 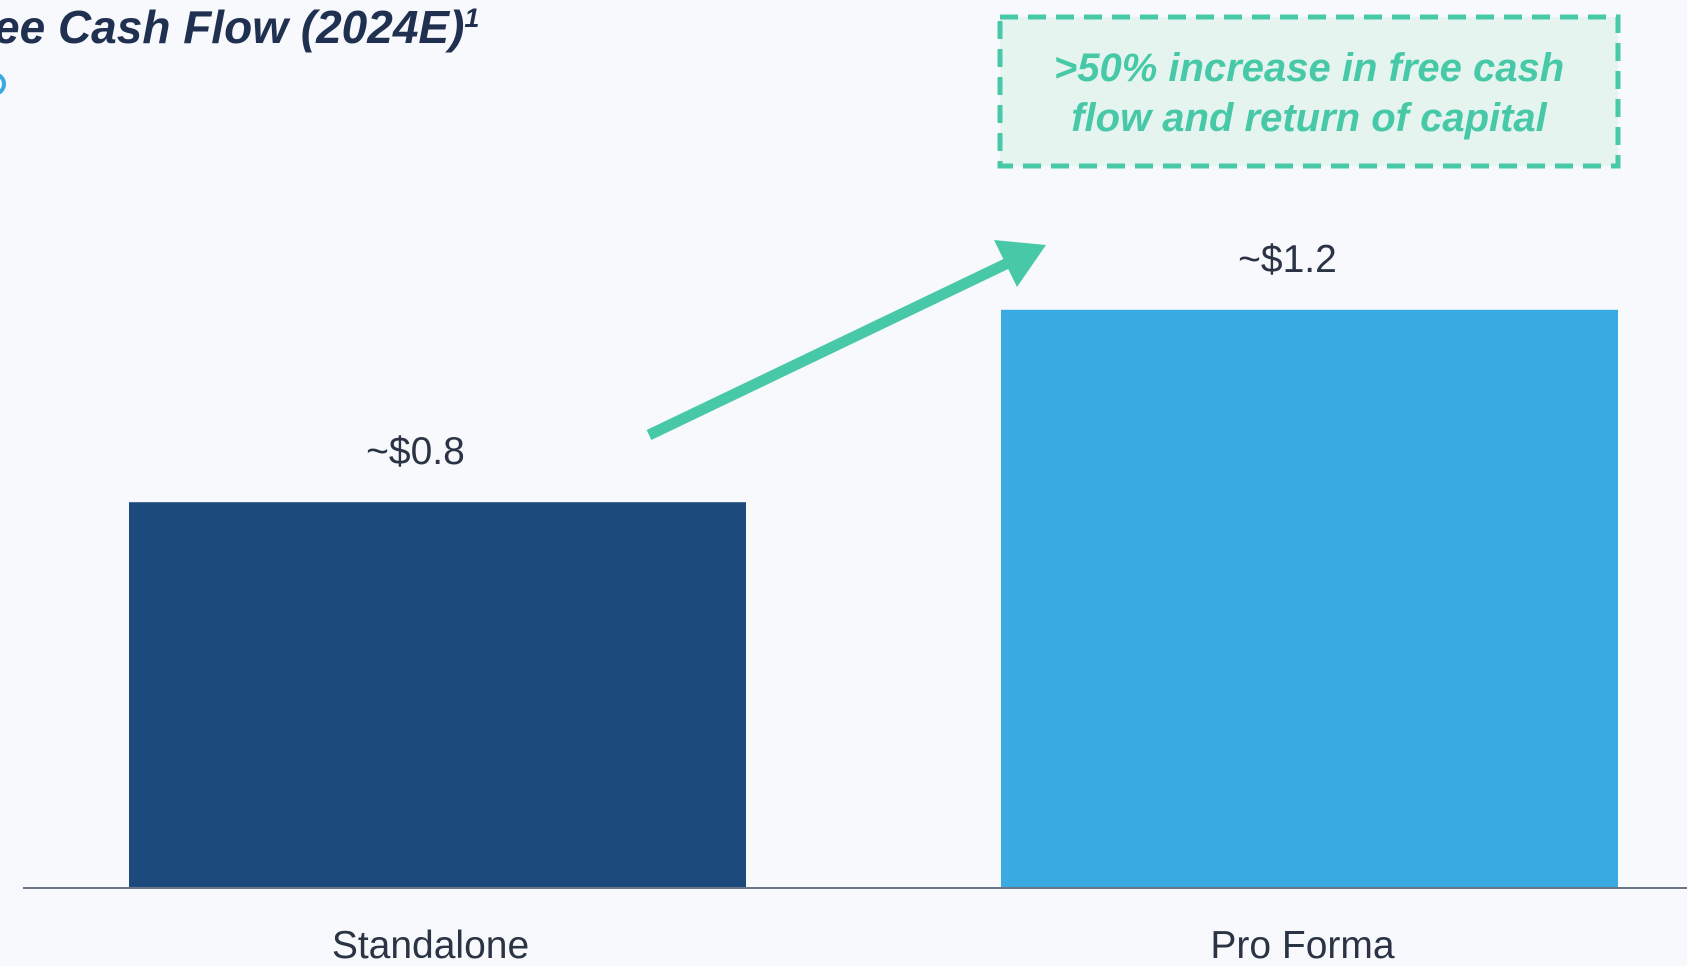 I want to click on value-label: ~$1.2, so click(x=1287, y=259).